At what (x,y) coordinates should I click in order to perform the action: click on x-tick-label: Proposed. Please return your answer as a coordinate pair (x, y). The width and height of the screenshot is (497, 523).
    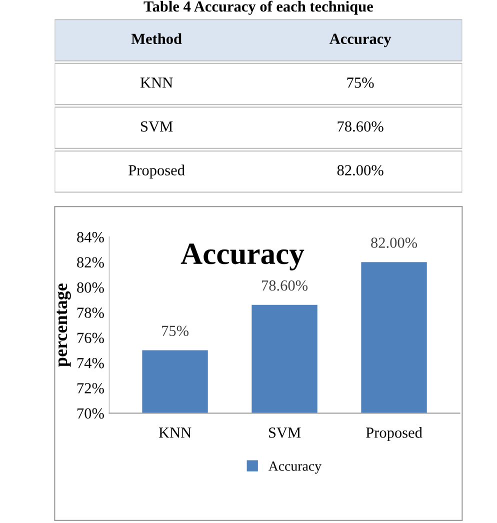
    Looking at the image, I should click on (394, 434).